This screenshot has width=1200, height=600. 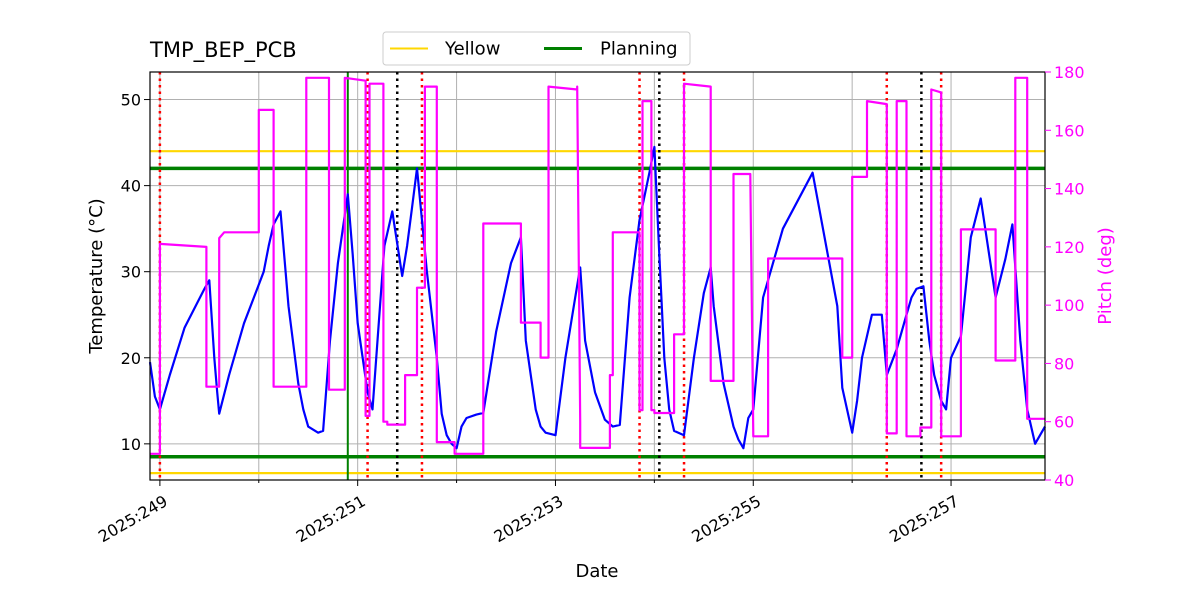 I want to click on legend-label-yellow: Yellow, so click(x=472, y=49).